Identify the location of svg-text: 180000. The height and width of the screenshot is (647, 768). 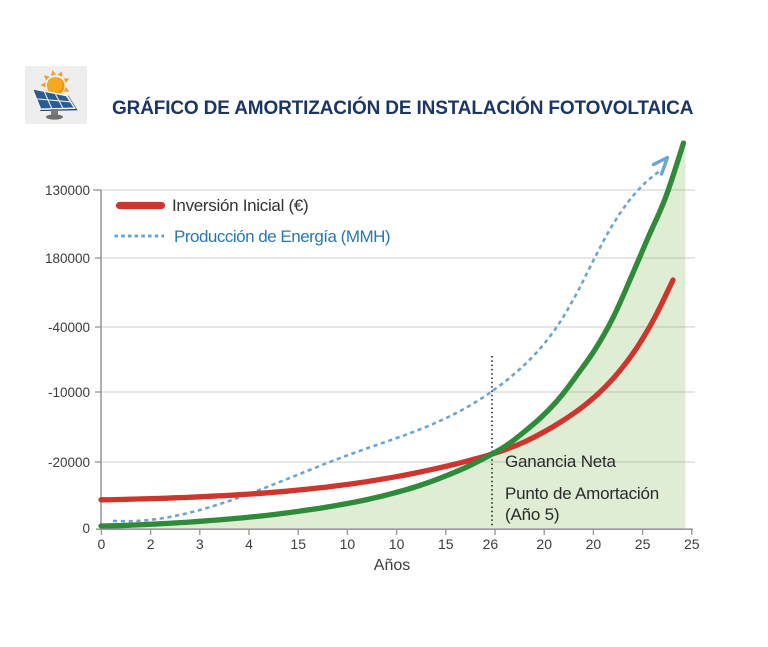
(67, 258).